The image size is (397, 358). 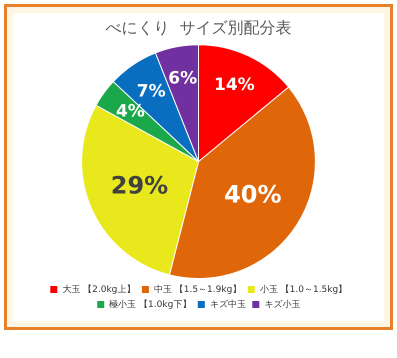 What do you see at coordinates (304, 289) in the screenshot?
I see `legend-label: 小玉 【1.0～1.5kg】` at bounding box center [304, 289].